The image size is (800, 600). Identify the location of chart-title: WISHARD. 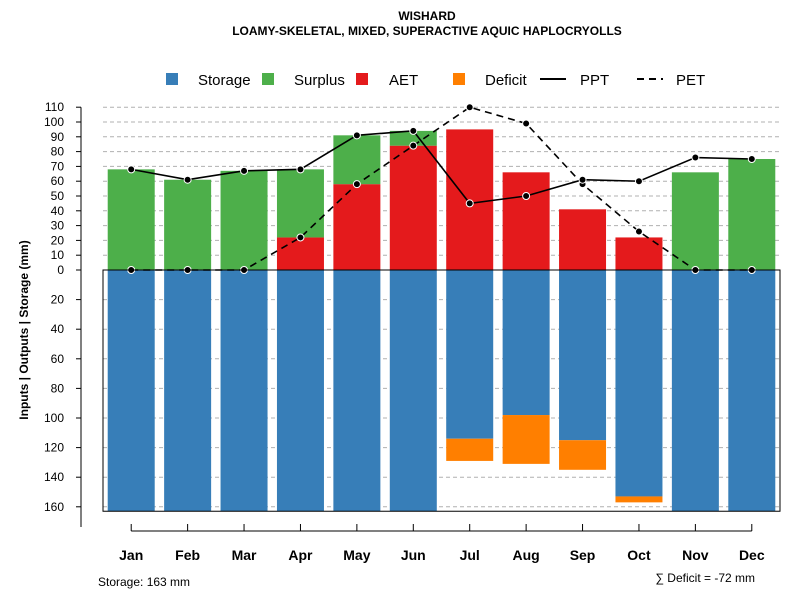
(427, 16).